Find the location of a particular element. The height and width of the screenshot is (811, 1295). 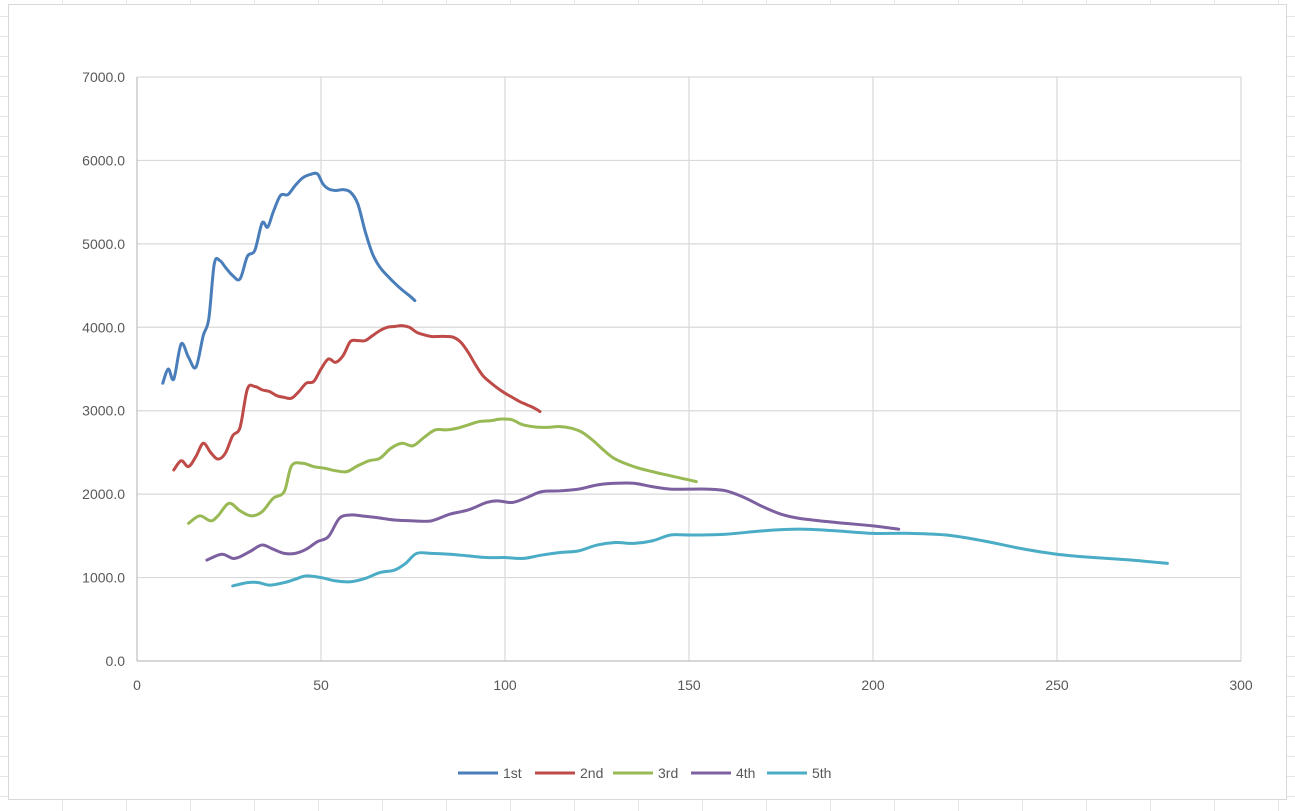

x-tick-labels: 0 50 100 150 200 250 300 is located at coordinates (693, 685).